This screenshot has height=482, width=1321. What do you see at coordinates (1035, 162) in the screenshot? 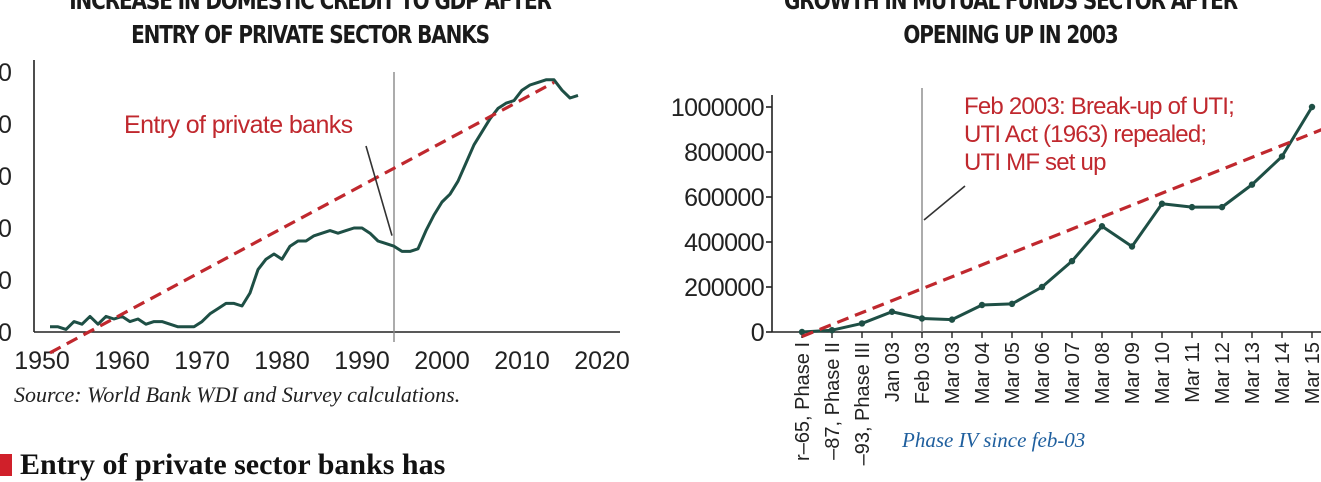
I see `annotation-line: UTI MF set up` at bounding box center [1035, 162].